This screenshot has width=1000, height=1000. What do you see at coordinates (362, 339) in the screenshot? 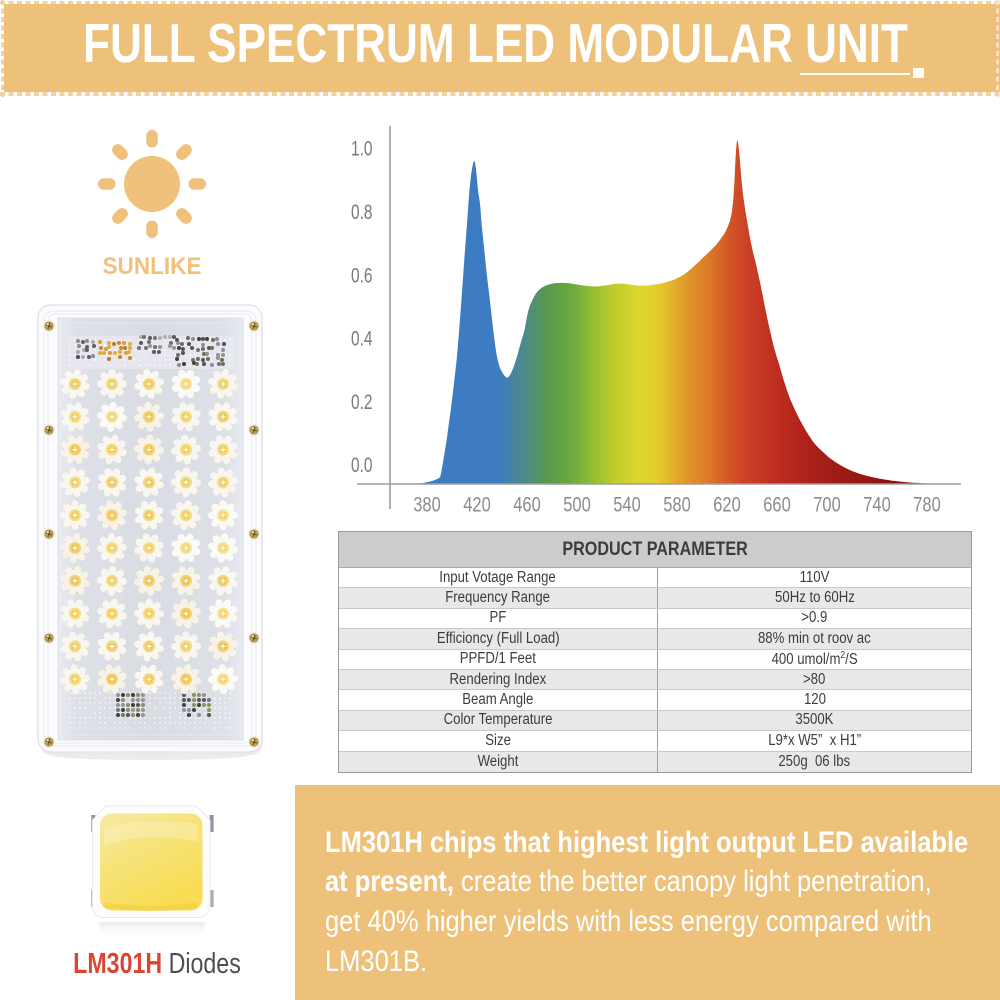
I see `svg-text: 0.4` at bounding box center [362, 339].